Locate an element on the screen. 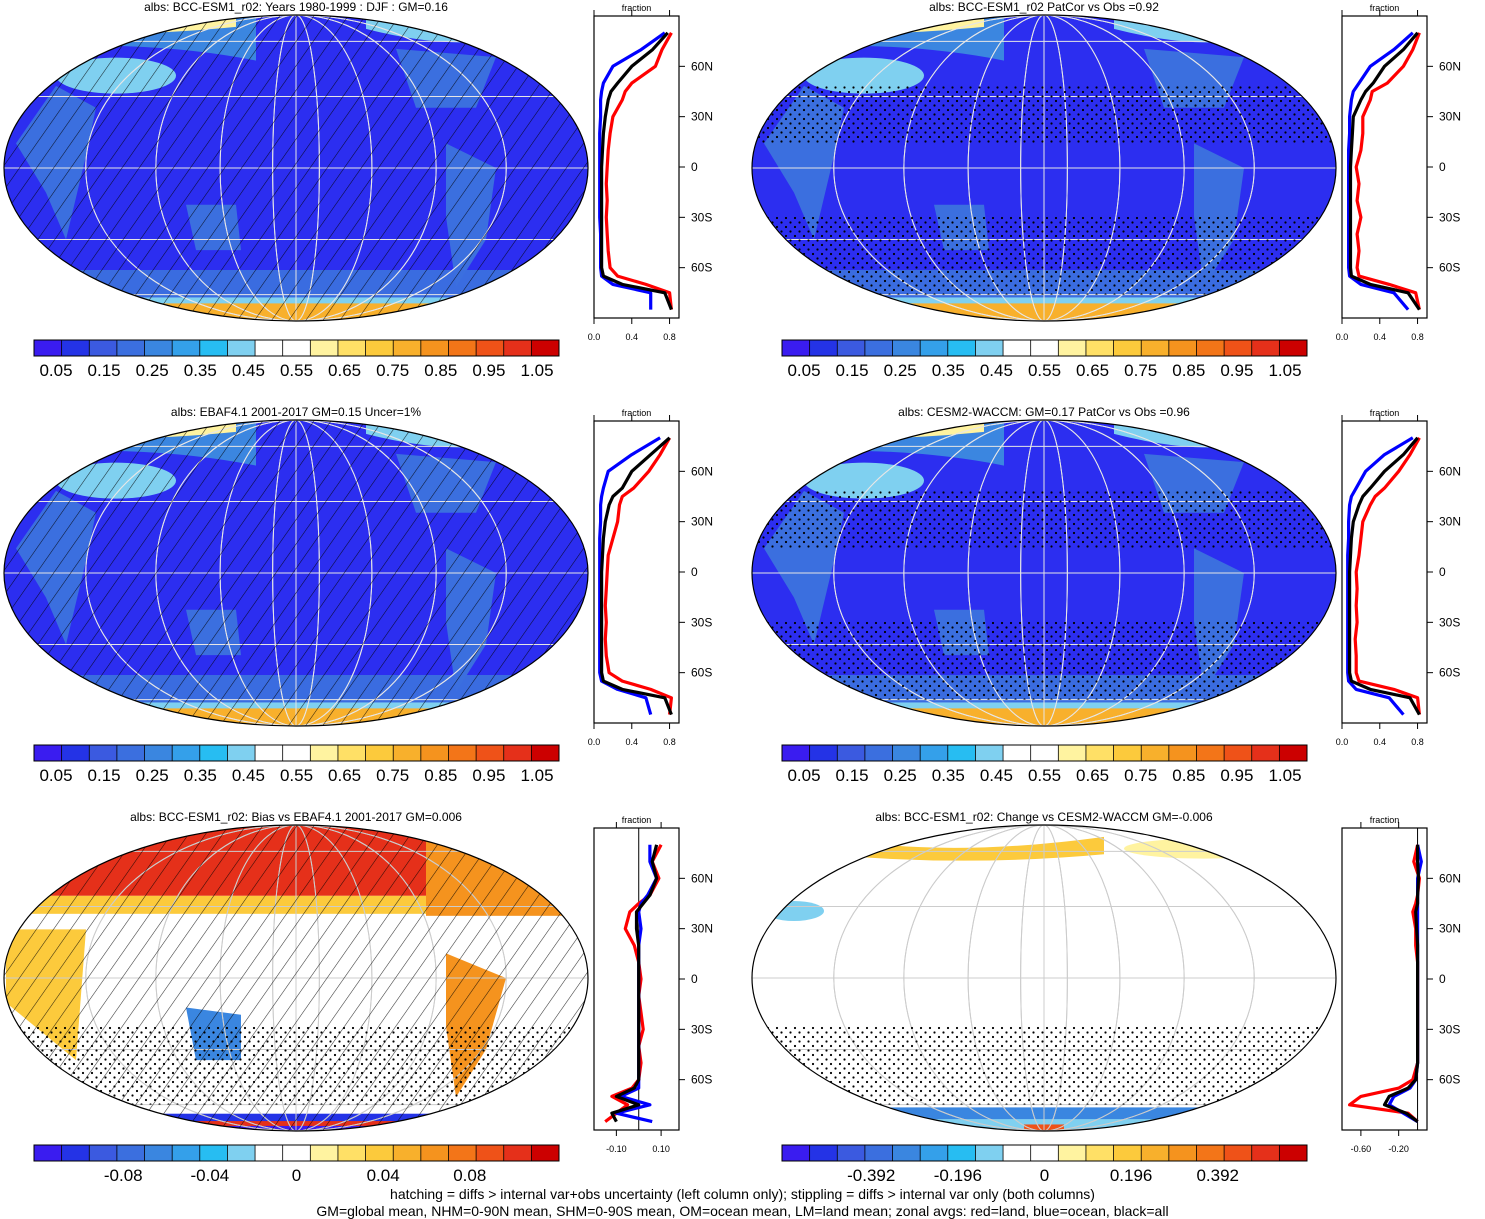 The width and height of the screenshot is (1485, 1219). colorbar-tick-label: 0 is located at coordinates (1044, 1175).